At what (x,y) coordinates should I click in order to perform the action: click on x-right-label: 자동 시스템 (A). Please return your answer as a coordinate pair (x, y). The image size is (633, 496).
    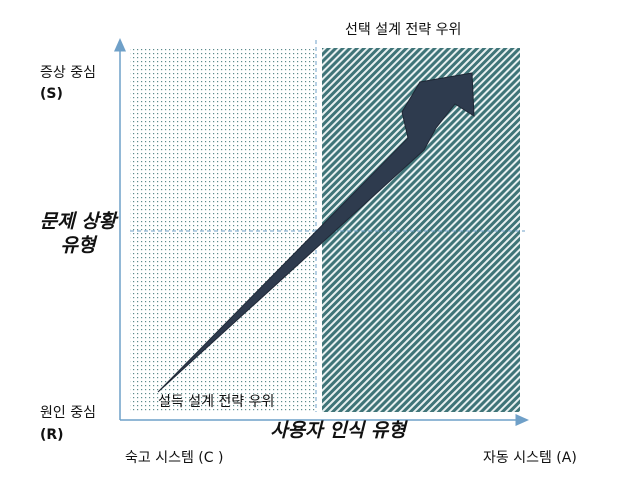
    Looking at the image, I should click on (530, 458).